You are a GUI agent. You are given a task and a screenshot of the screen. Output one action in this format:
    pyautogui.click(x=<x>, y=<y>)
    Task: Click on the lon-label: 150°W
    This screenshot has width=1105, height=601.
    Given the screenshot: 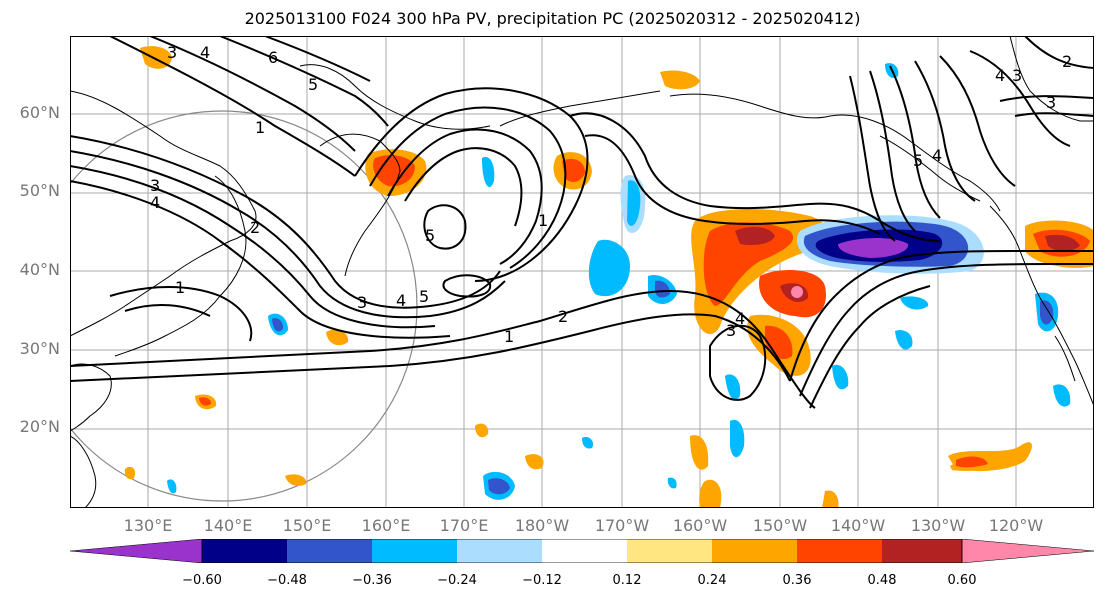 What is the action you would take?
    pyautogui.click(x=780, y=525)
    